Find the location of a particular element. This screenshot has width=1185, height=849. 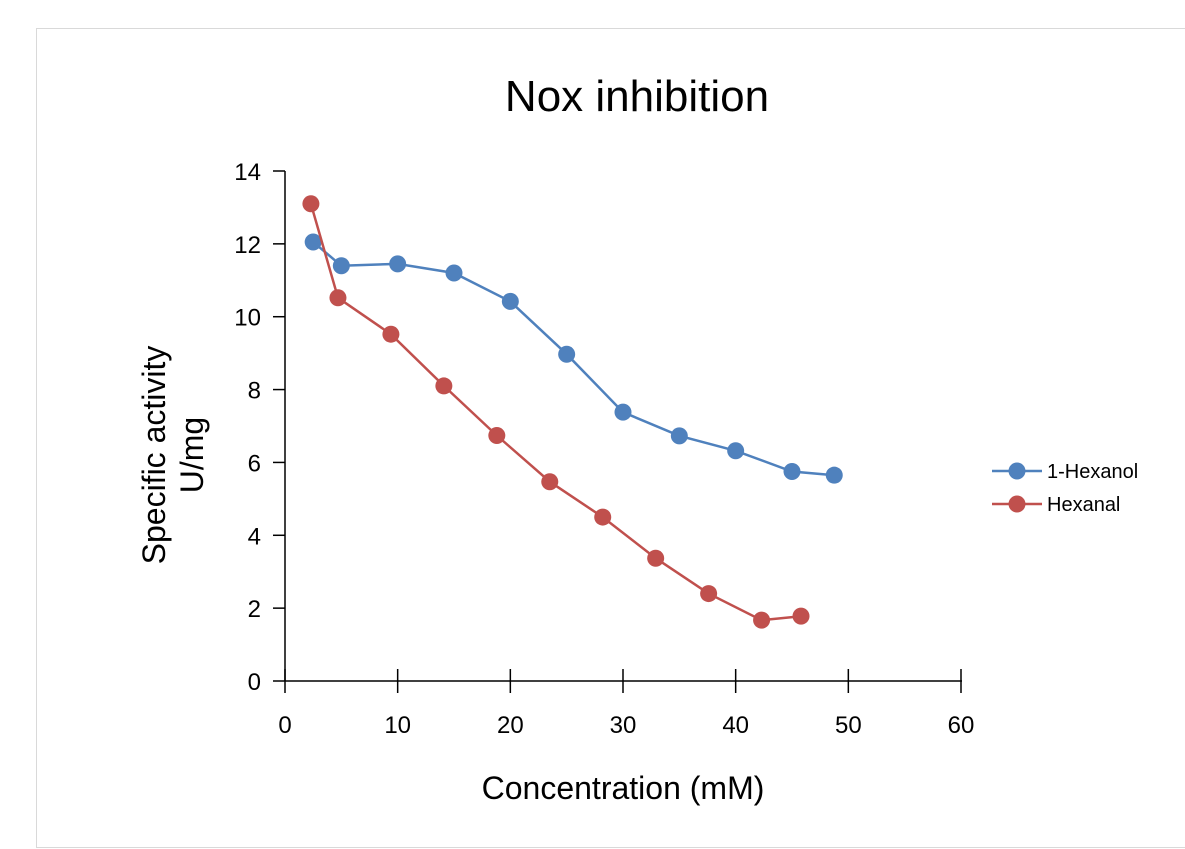

x-tick-label: 10 is located at coordinates (397, 725).